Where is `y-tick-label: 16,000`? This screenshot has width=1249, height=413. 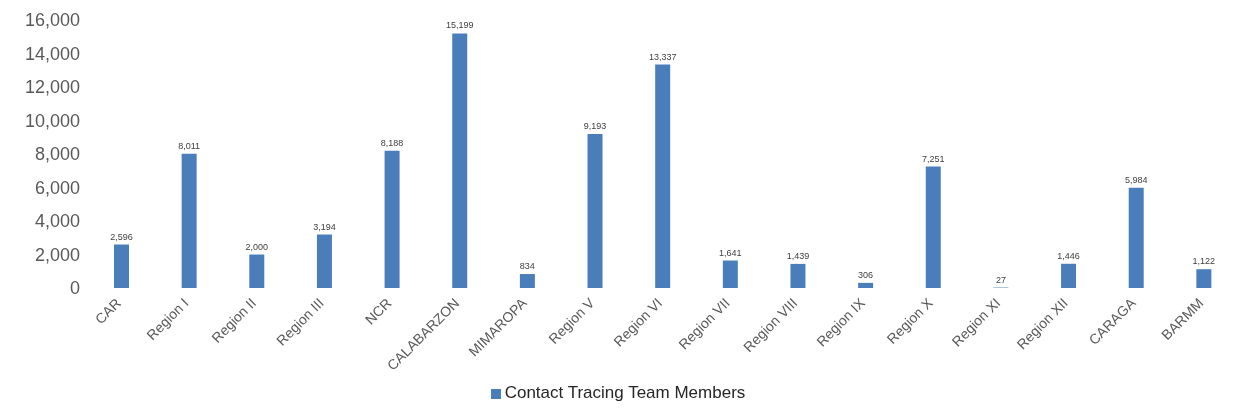
y-tick-label: 16,000 is located at coordinates (52, 20).